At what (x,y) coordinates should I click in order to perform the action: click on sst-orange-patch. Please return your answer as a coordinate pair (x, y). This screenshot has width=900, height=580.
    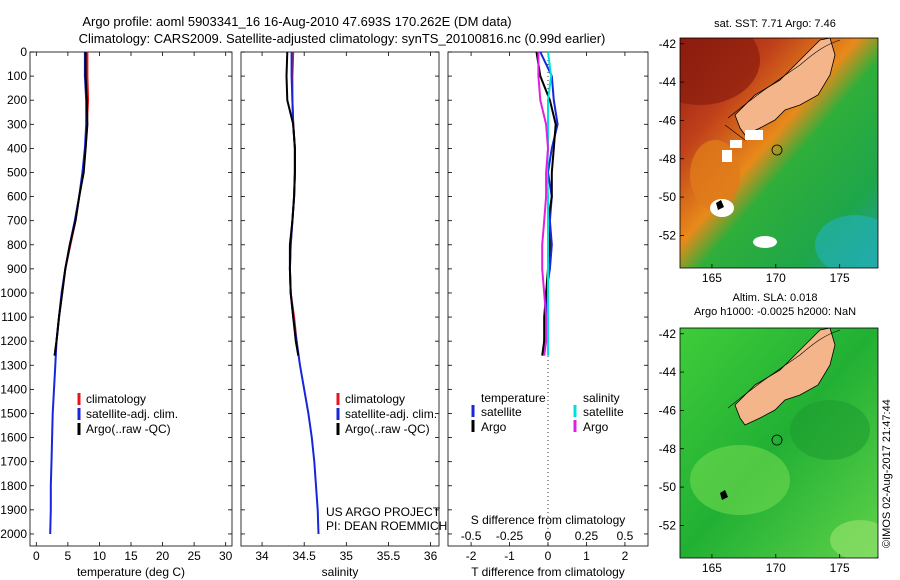
    Looking at the image, I should click on (715, 175).